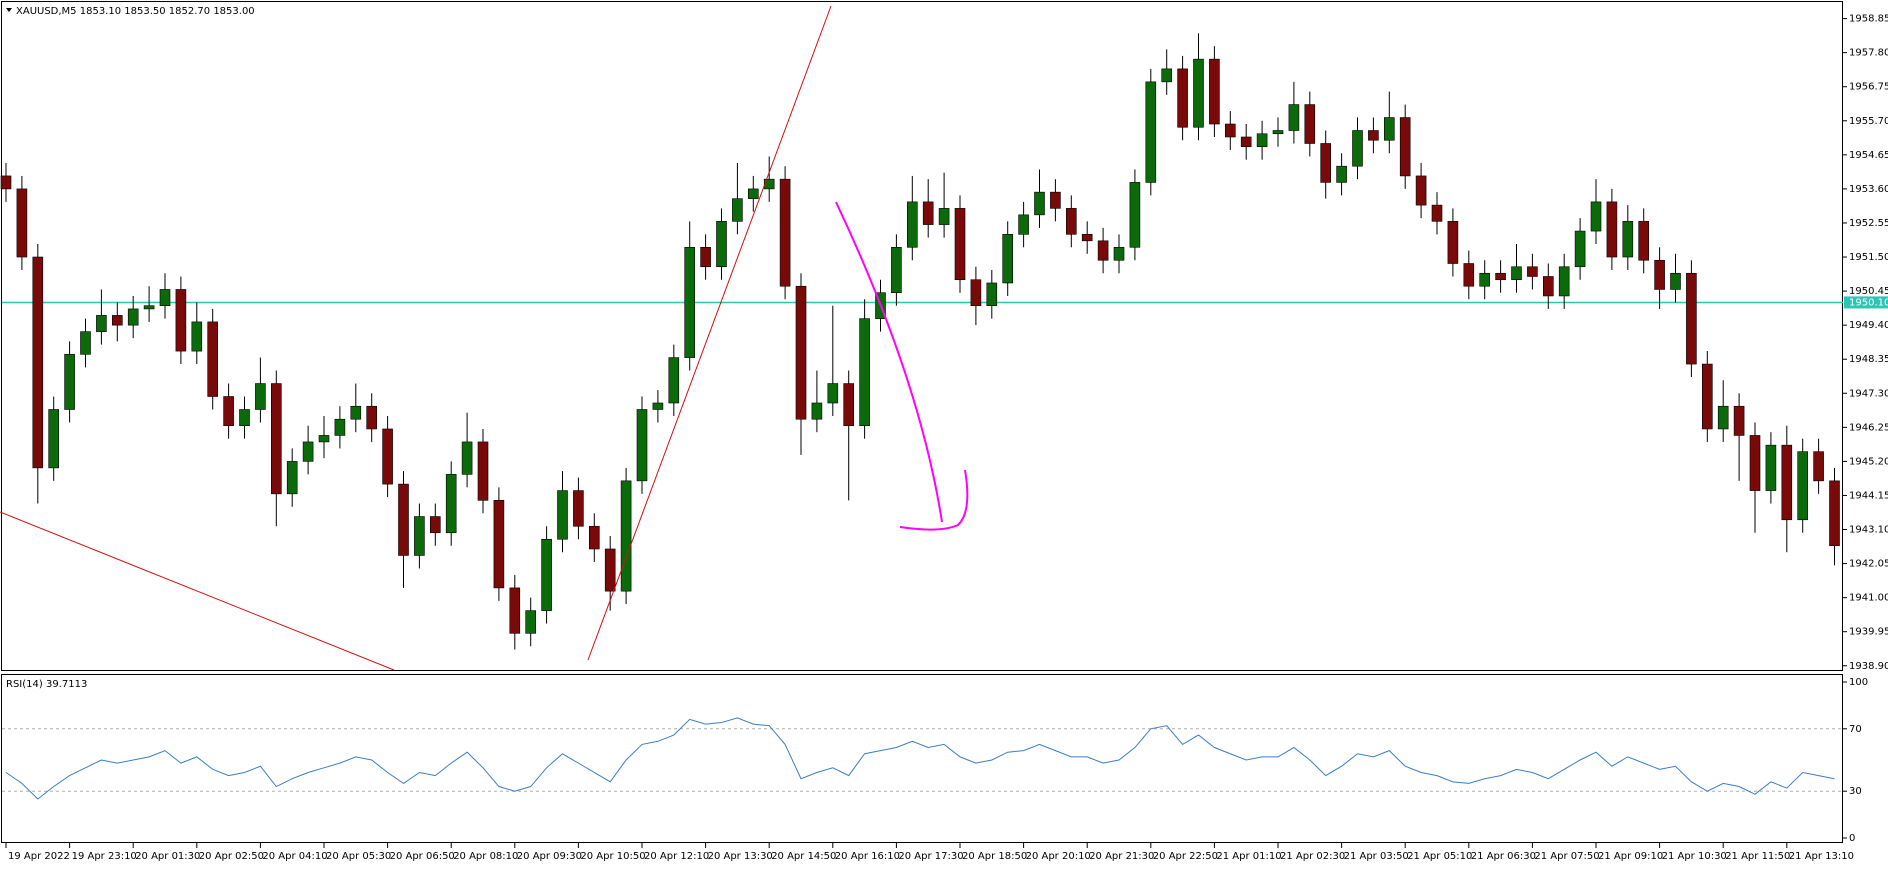 This screenshot has width=1888, height=870. What do you see at coordinates (1855, 729) in the screenshot?
I see `y-tick-label: 70` at bounding box center [1855, 729].